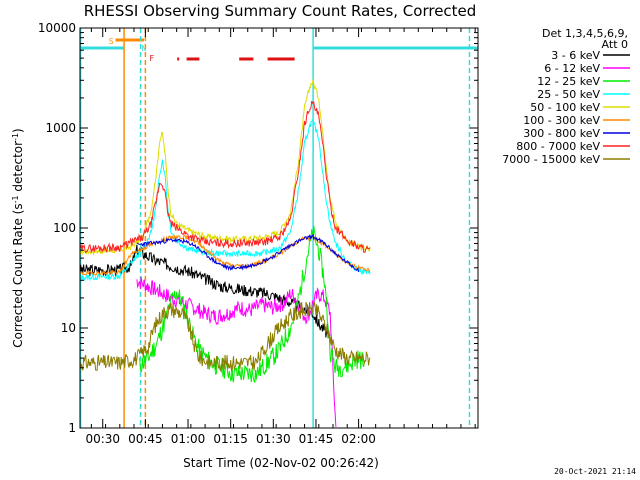 This screenshot has width=640, height=480. Describe the element at coordinates (551, 159) in the screenshot. I see `legend-entry-label: 7000 - 15000 keV` at that location.